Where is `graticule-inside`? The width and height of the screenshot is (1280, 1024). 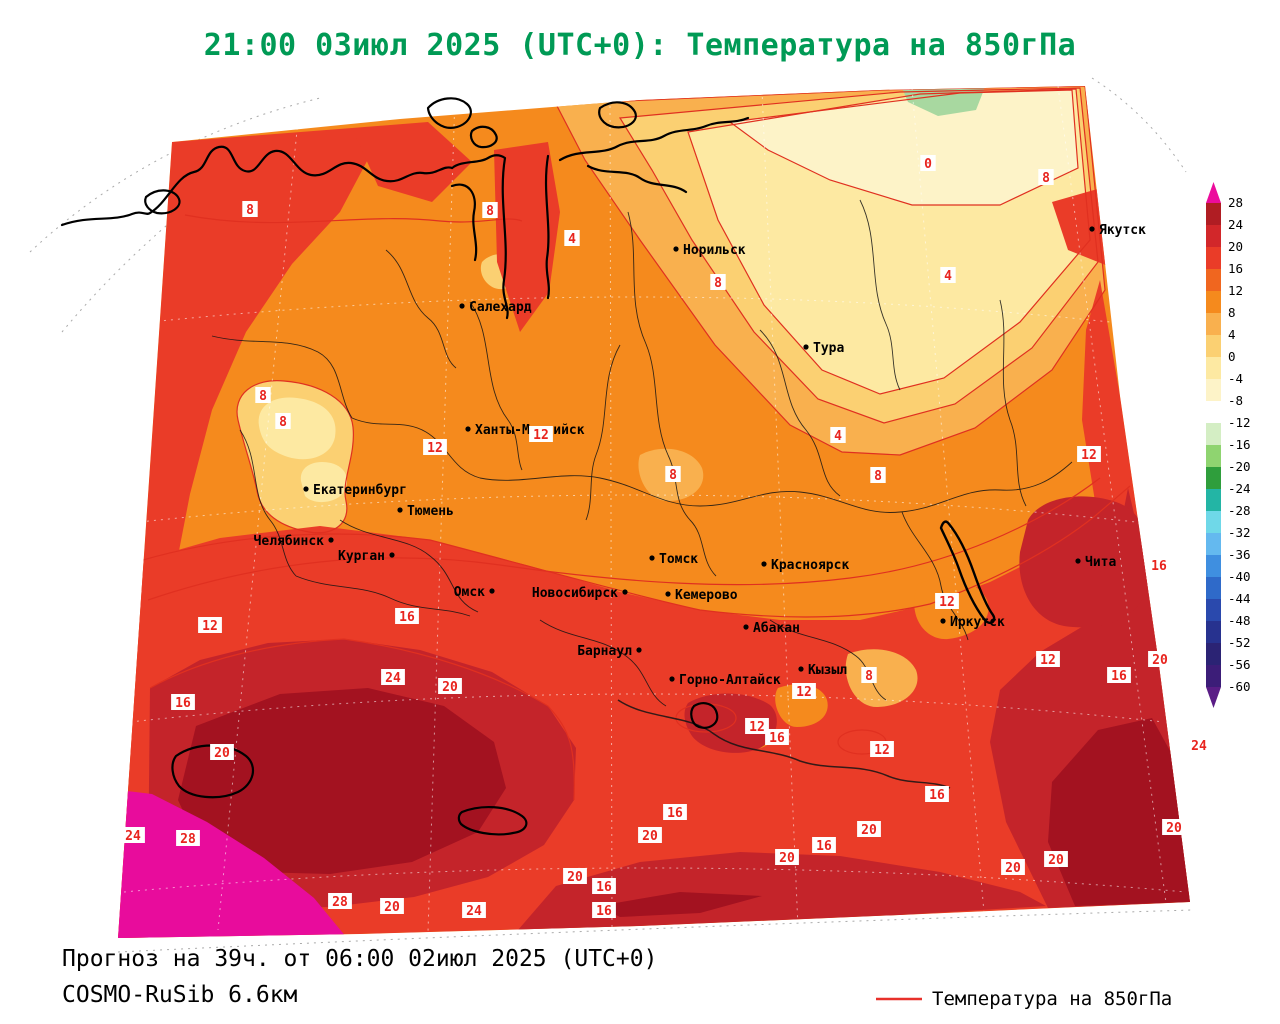
graticule-inside is located at coordinates (655, 880).